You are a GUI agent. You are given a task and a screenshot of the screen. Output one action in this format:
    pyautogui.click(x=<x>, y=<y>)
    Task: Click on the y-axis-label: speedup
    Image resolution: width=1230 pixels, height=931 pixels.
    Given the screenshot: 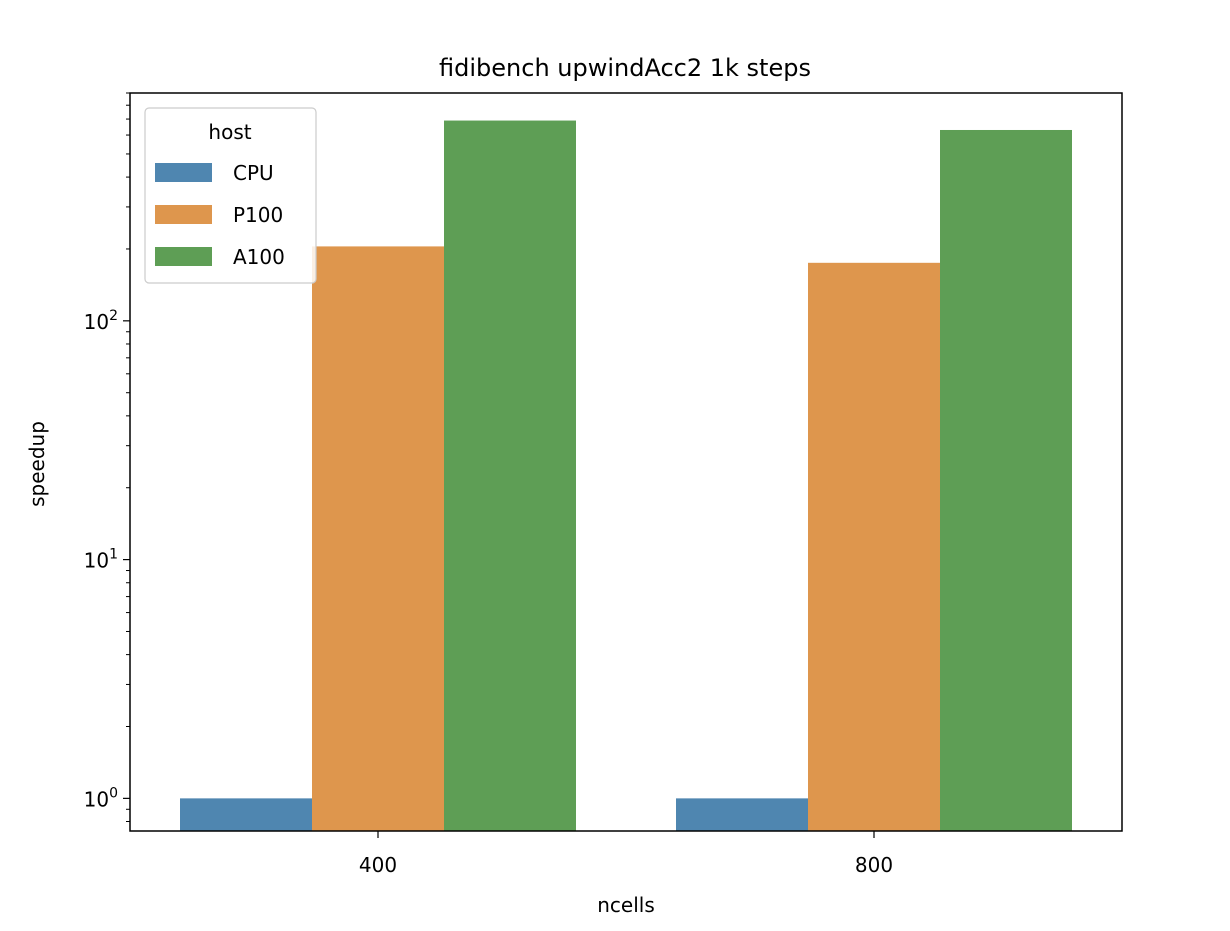 What is the action you would take?
    pyautogui.click(x=37, y=464)
    